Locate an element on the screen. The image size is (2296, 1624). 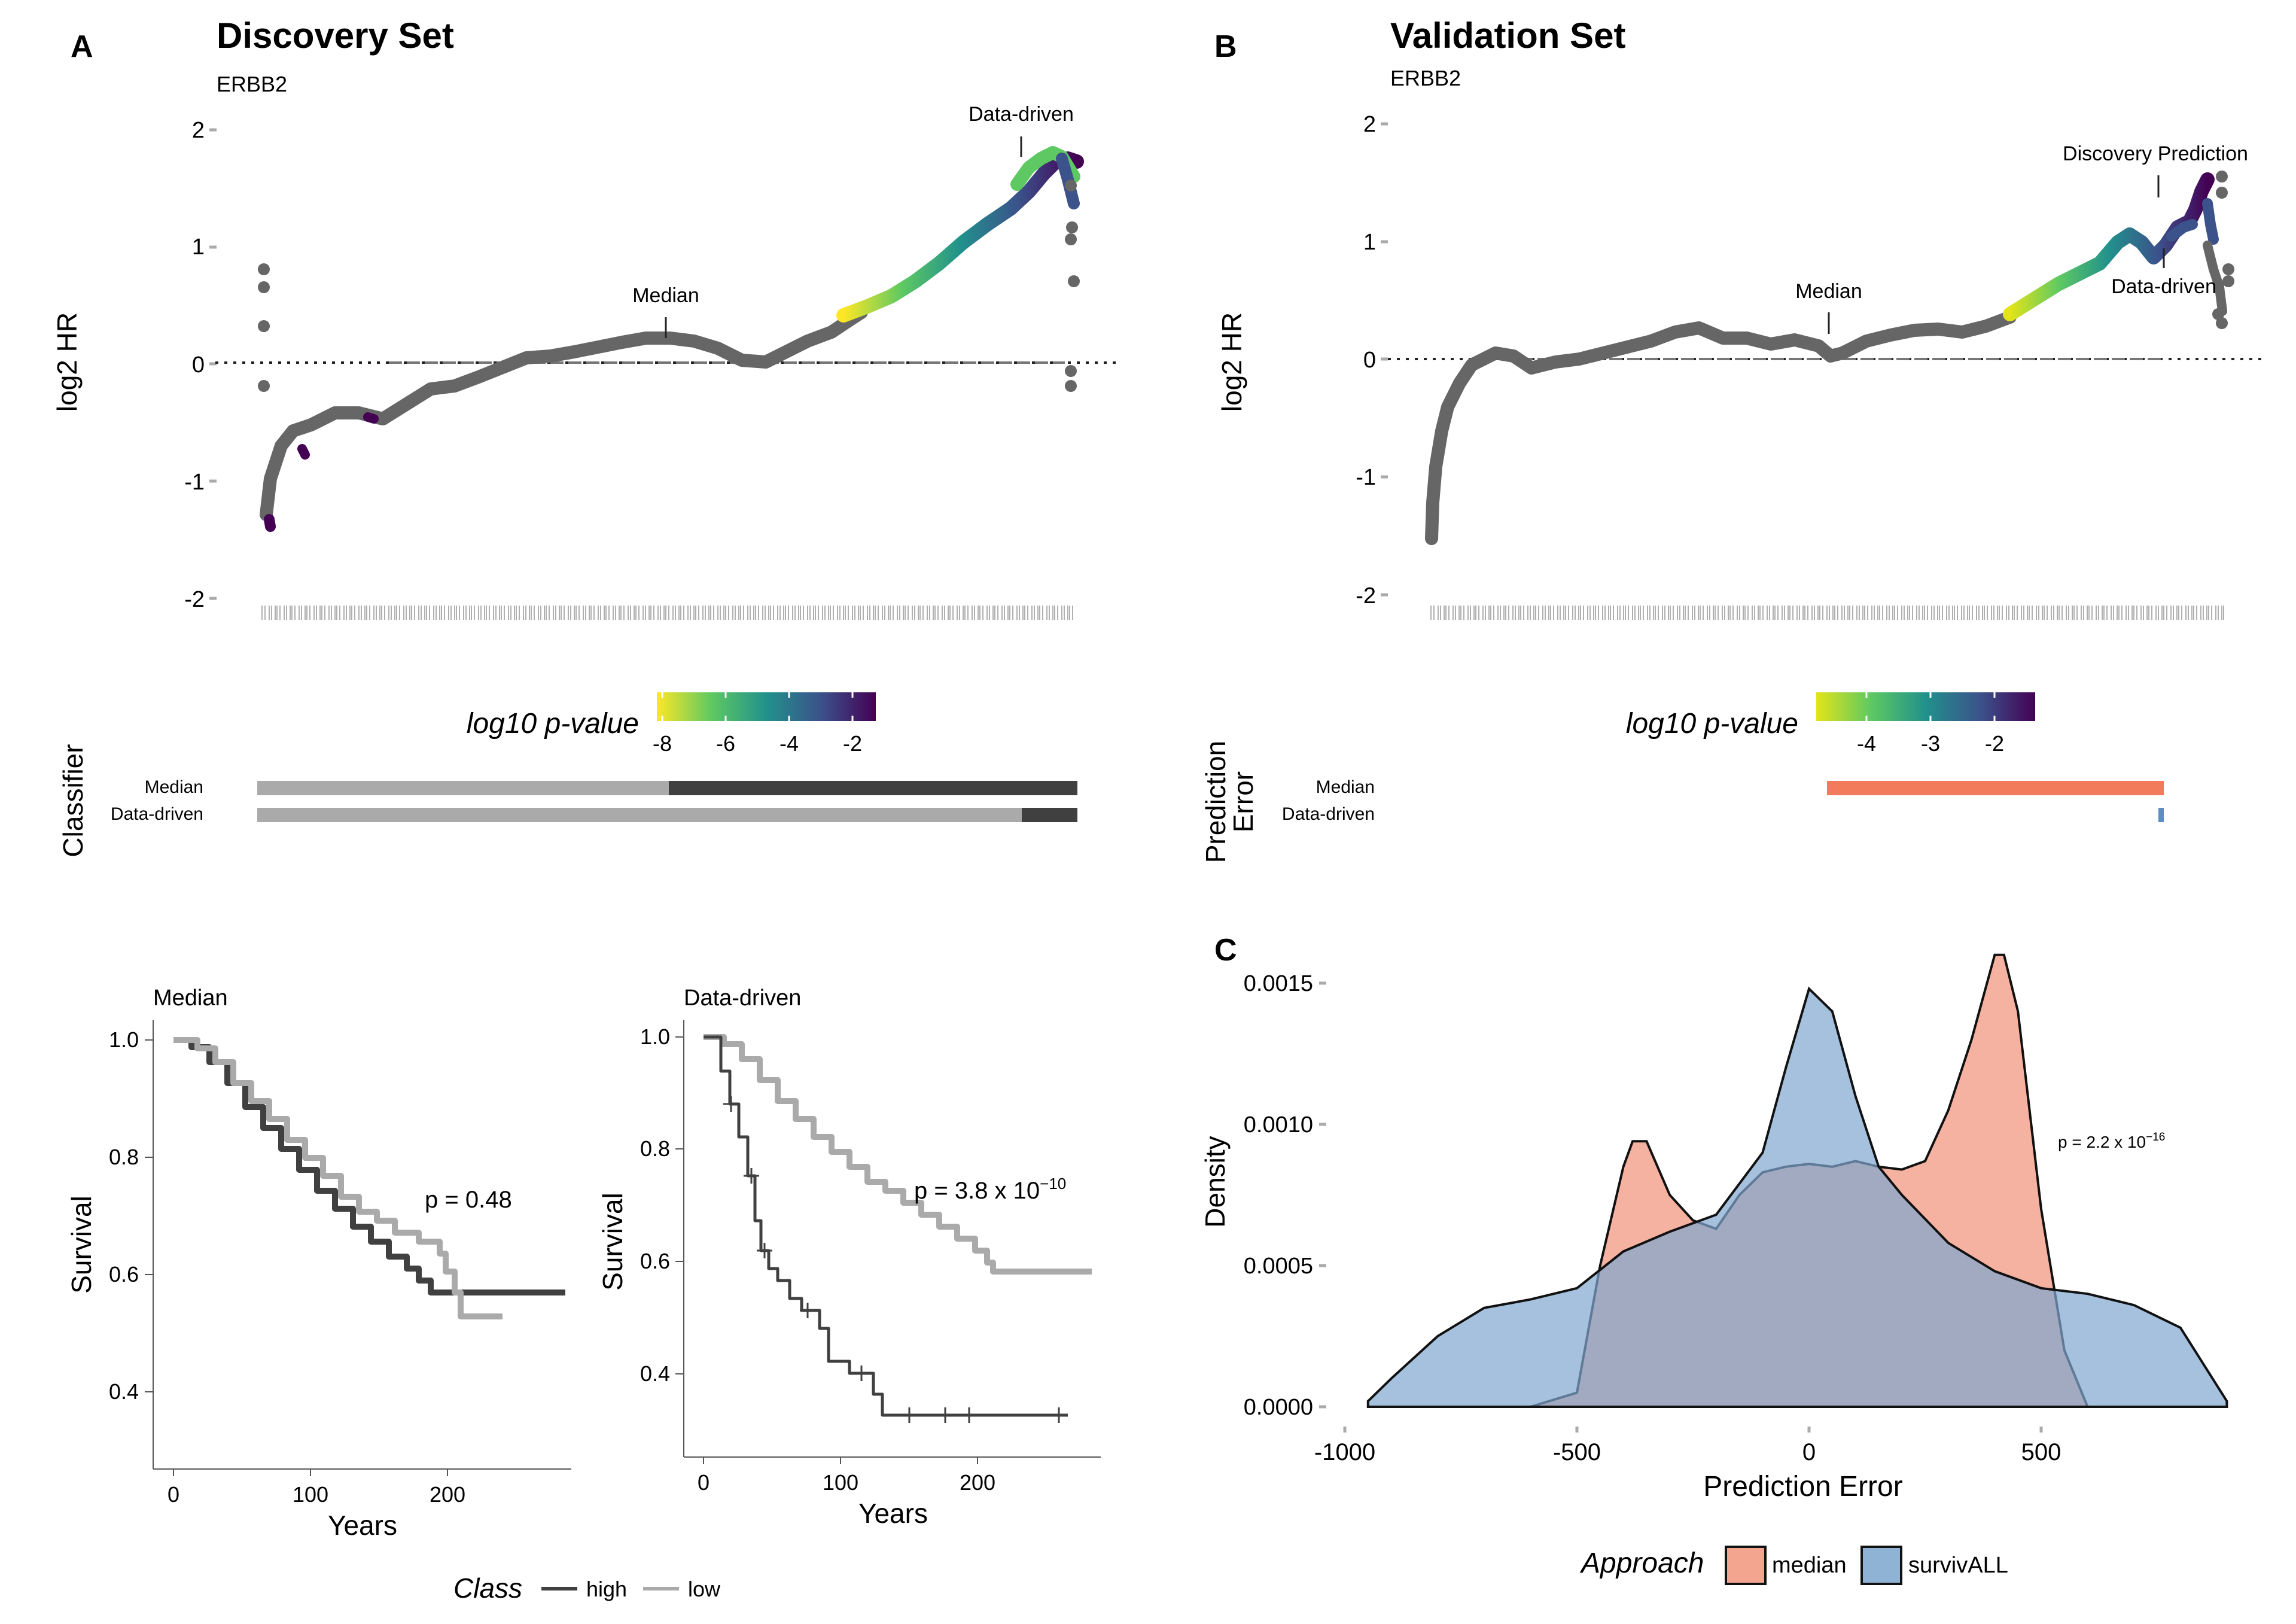
annotation-discovery-label: Discovery Prediction is located at coordinates (2155, 154).